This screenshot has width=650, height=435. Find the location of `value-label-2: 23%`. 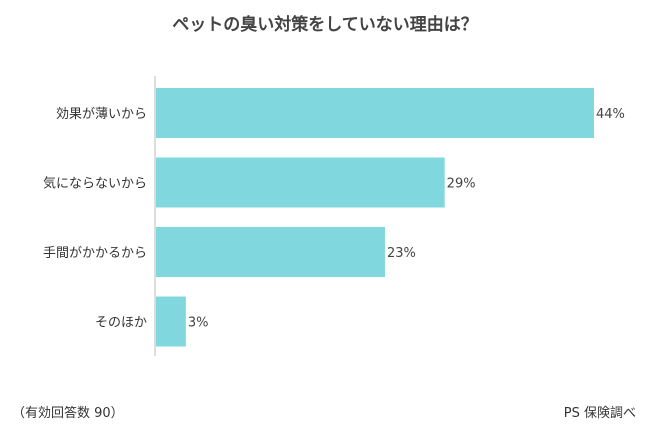

value-label-2: 23% is located at coordinates (401, 253).